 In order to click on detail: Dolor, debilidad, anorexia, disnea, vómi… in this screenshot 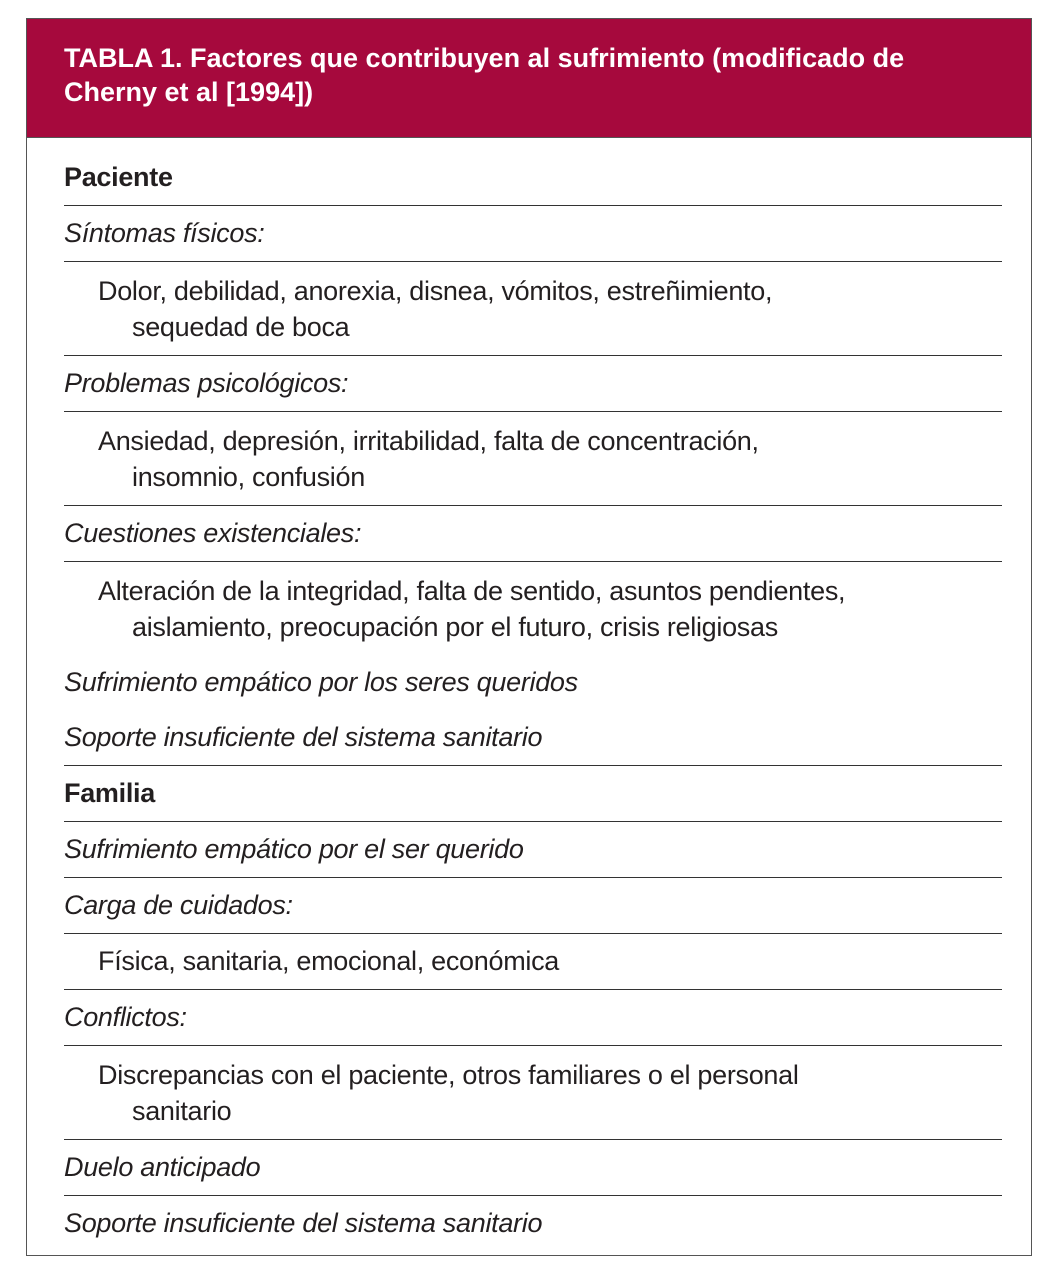, I will do `click(533, 309)`.